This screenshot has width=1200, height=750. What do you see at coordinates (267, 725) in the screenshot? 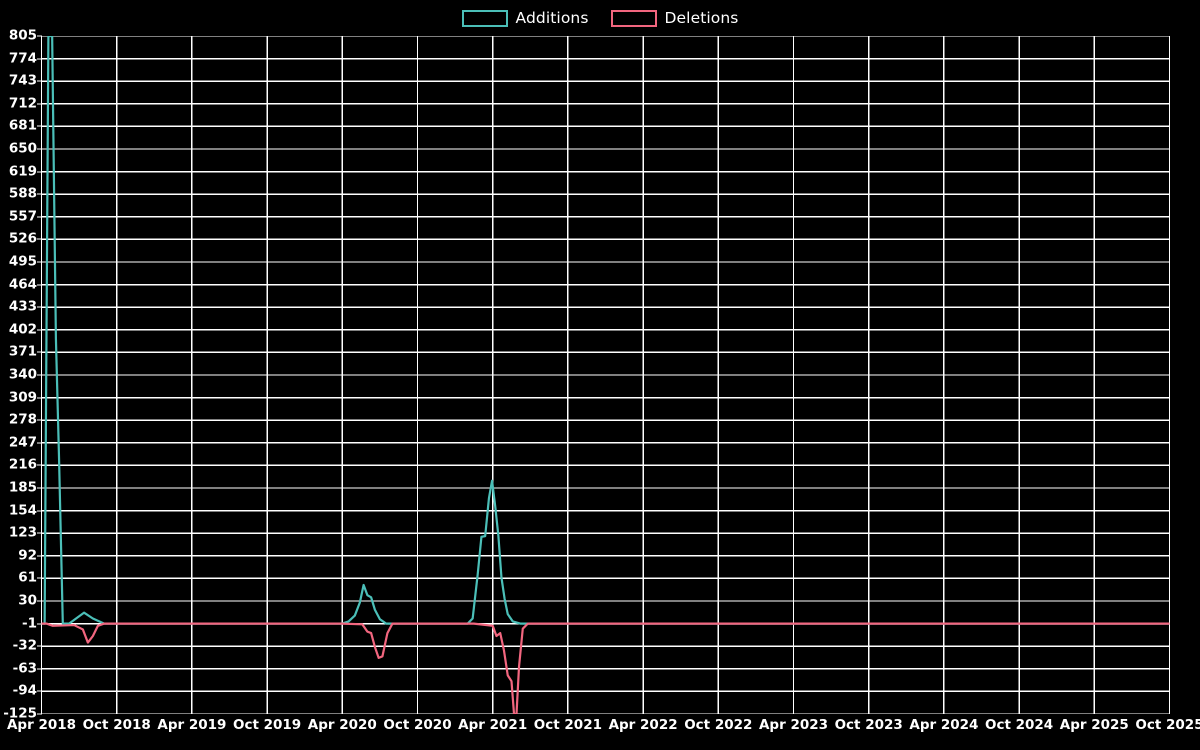
I see `x-tick-label: Oct 2019` at bounding box center [267, 725].